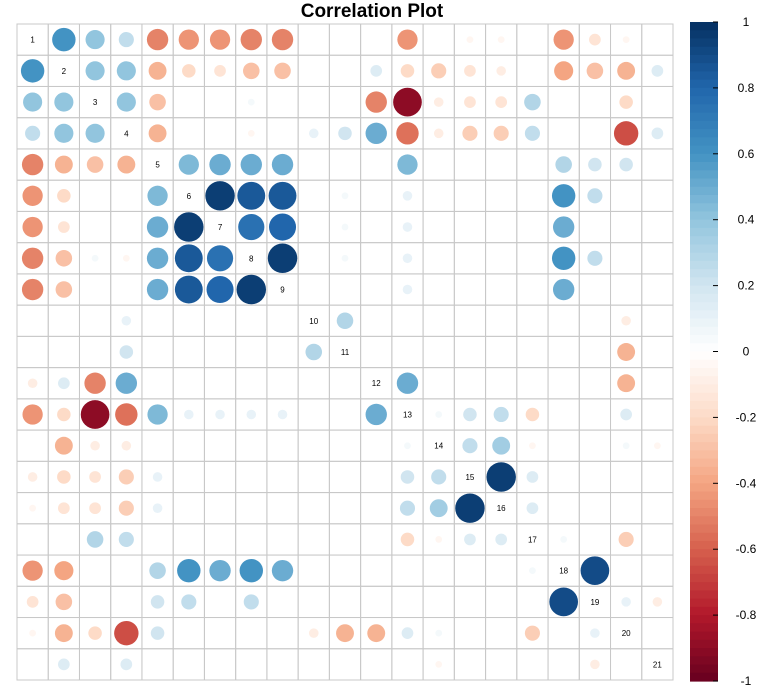 This screenshot has width=764, height=689. I want to click on colorbar-tick-label: 0.4, so click(746, 220).